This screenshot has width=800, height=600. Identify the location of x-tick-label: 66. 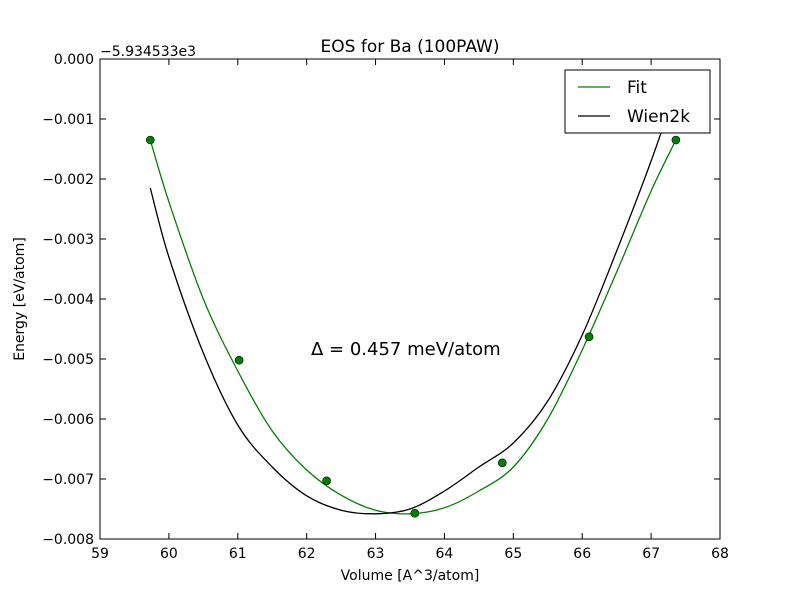
(582, 554).